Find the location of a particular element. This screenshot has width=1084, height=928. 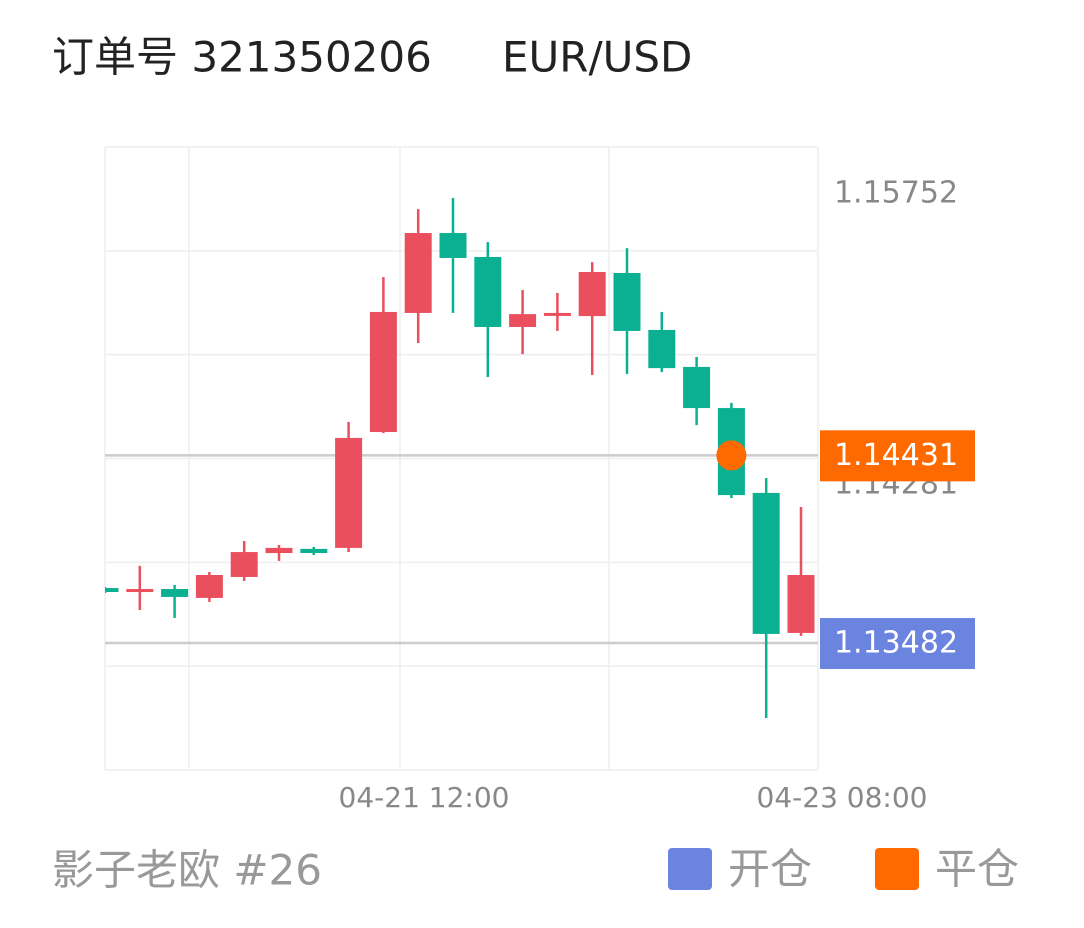

y-tick-label: 1.15752 is located at coordinates (896, 193).